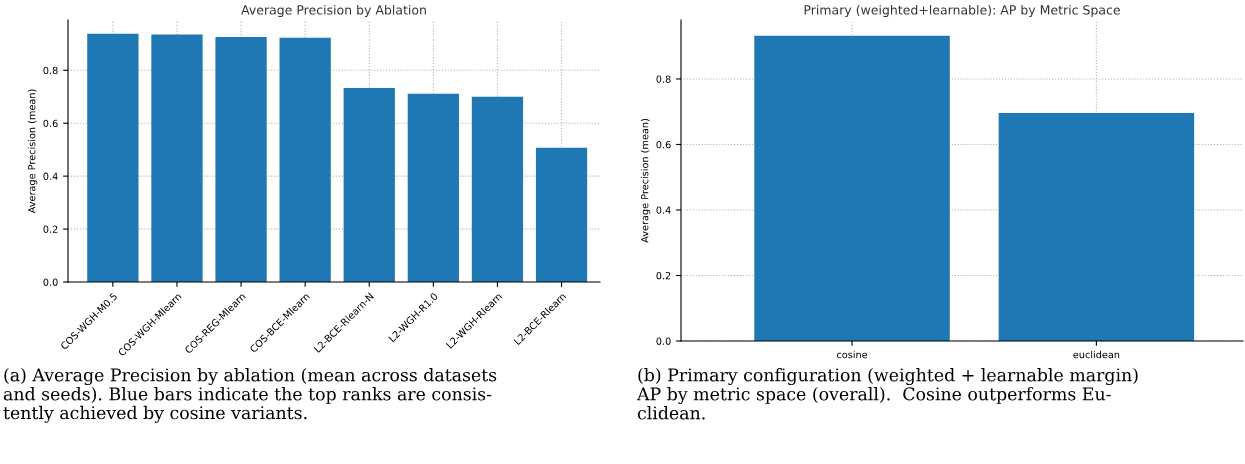  Describe the element at coordinates (852, 354) in the screenshot. I see `x-tick-label: cosine` at that location.